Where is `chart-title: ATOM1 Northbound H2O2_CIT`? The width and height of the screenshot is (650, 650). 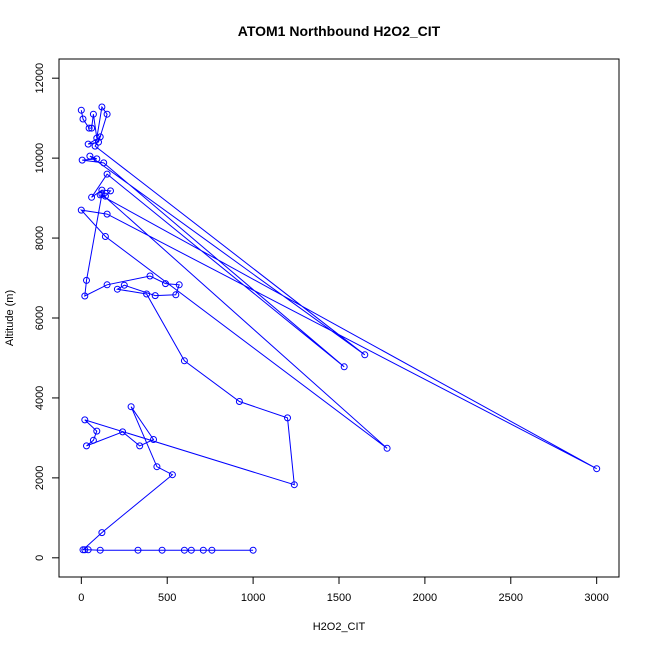
chart-title: ATOM1 Northbound H2O2_CIT is located at coordinates (339, 31).